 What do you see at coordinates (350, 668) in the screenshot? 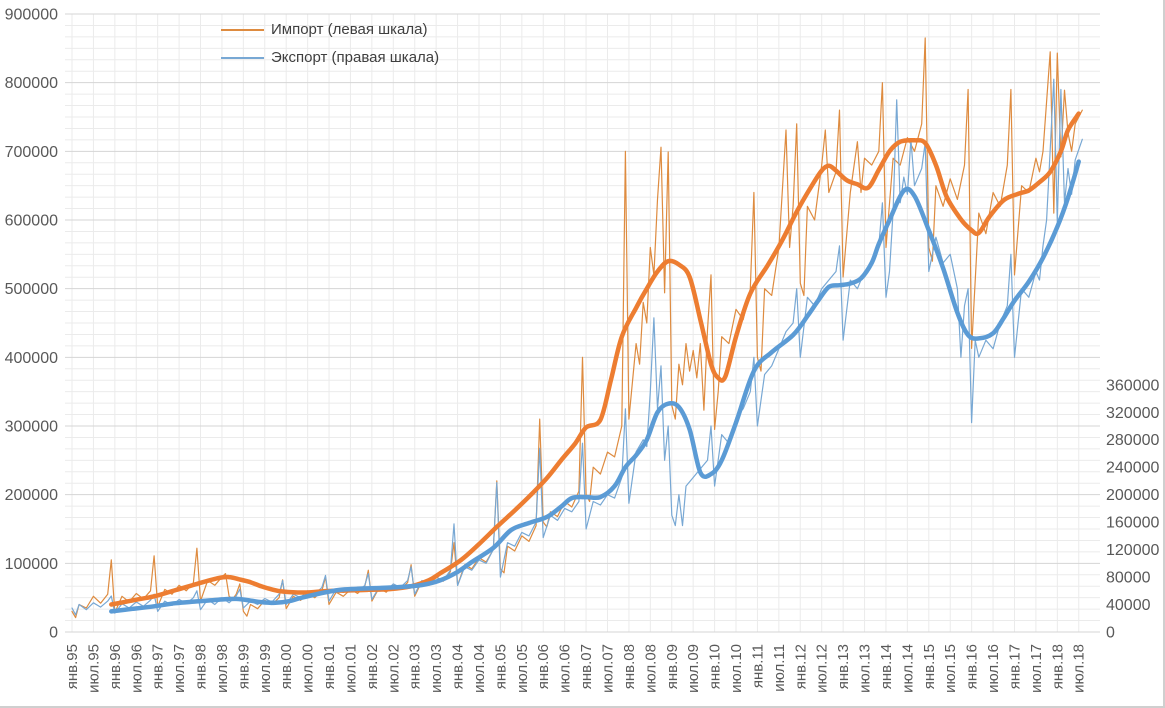
I see `x-tick-label: июл.01` at bounding box center [350, 668].